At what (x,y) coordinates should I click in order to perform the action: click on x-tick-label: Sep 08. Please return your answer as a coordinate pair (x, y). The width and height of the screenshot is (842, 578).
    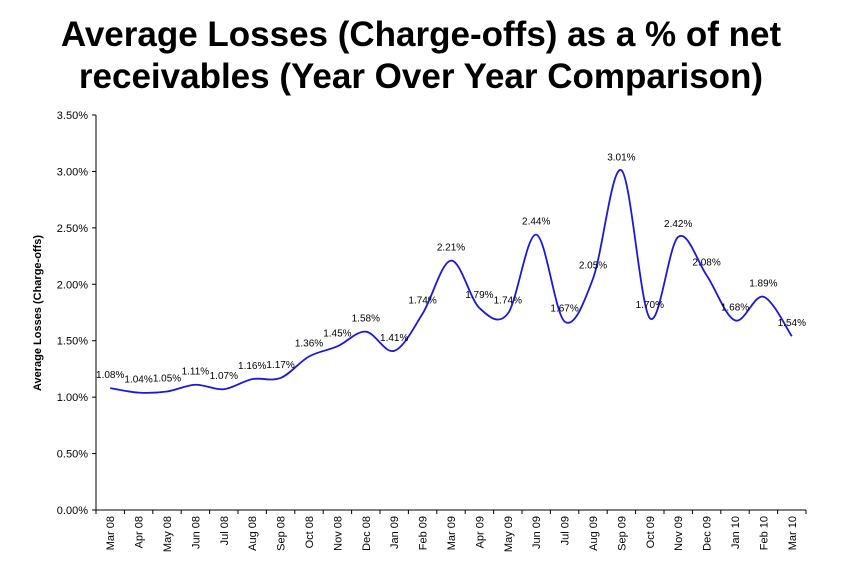
    Looking at the image, I should click on (282, 533).